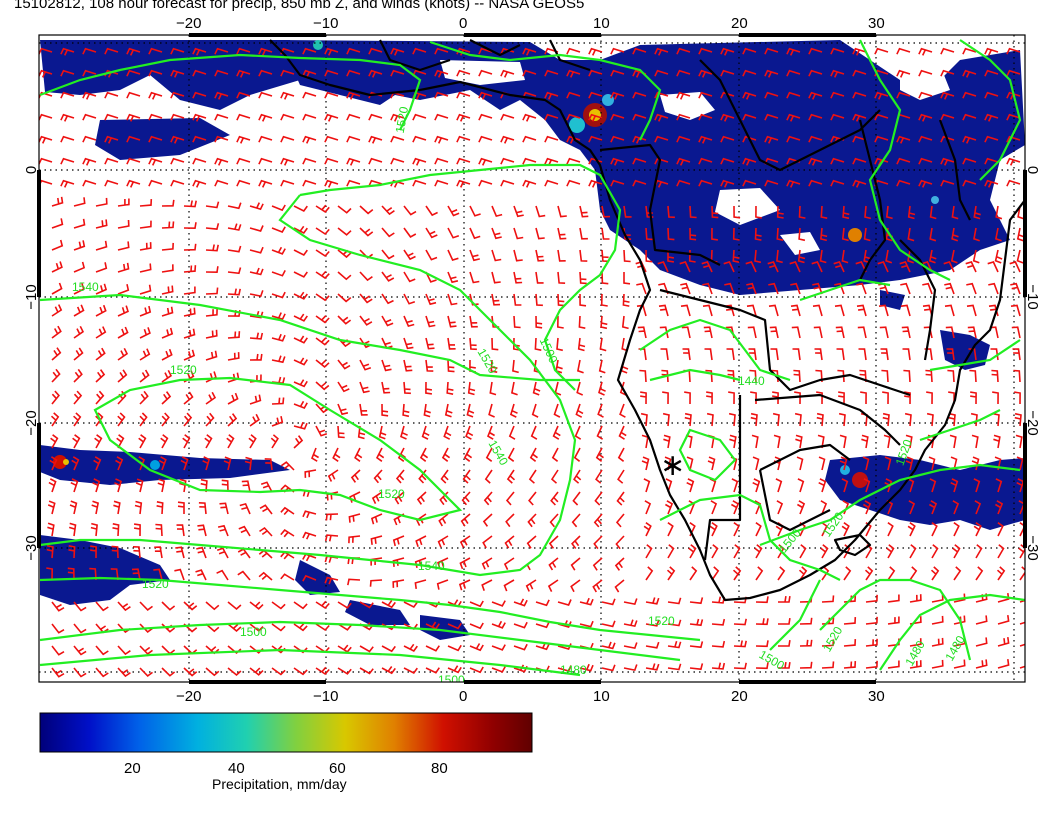 This screenshot has width=1056, height=816. Describe the element at coordinates (337, 768) in the screenshot. I see `colorbar-tick-label: 60` at that location.